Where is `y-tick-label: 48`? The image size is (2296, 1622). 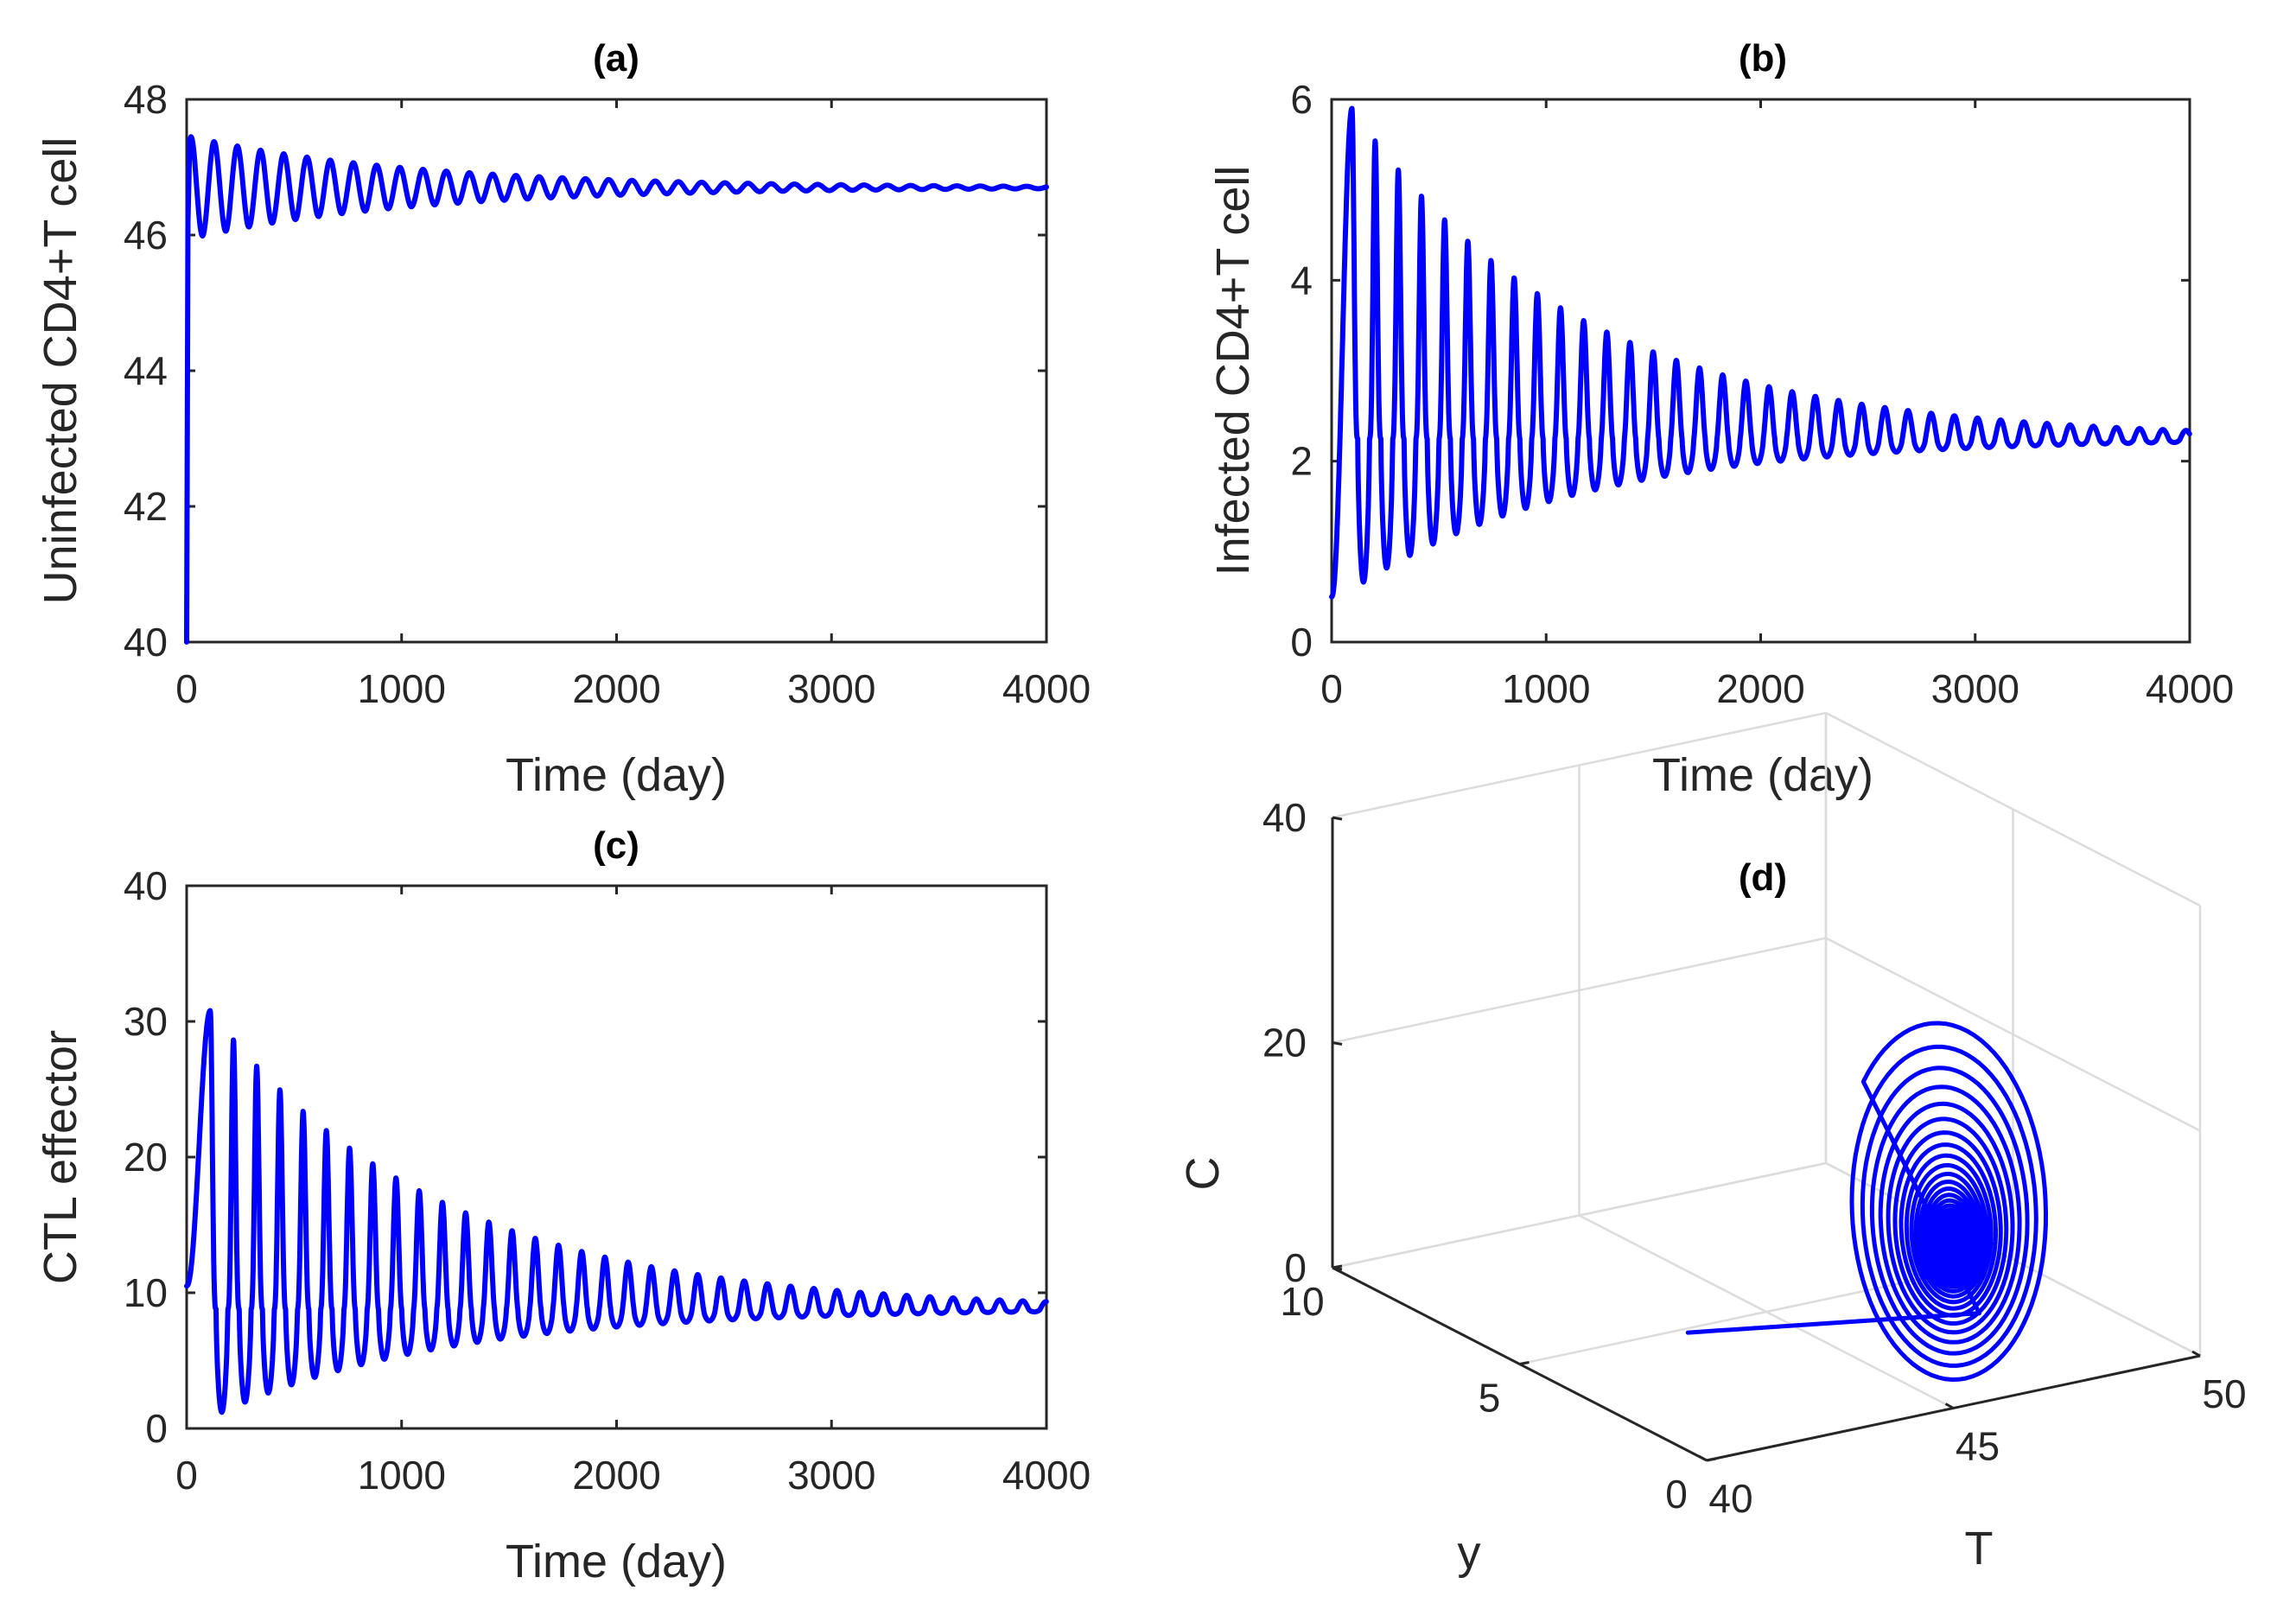
y-tick-label: 48 is located at coordinates (146, 99).